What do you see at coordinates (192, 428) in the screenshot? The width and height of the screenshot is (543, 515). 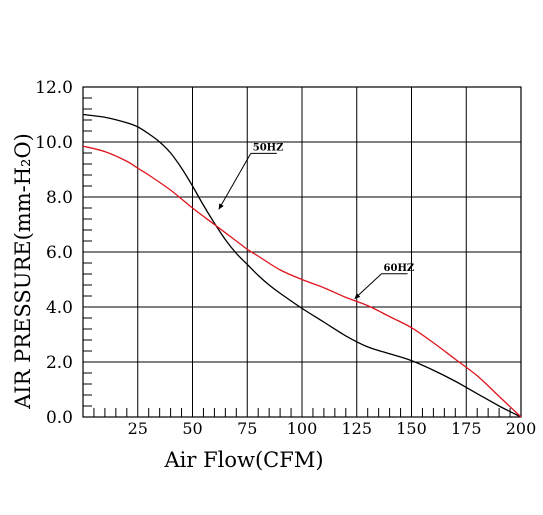 I see `x-tick-label: 50` at bounding box center [192, 428].